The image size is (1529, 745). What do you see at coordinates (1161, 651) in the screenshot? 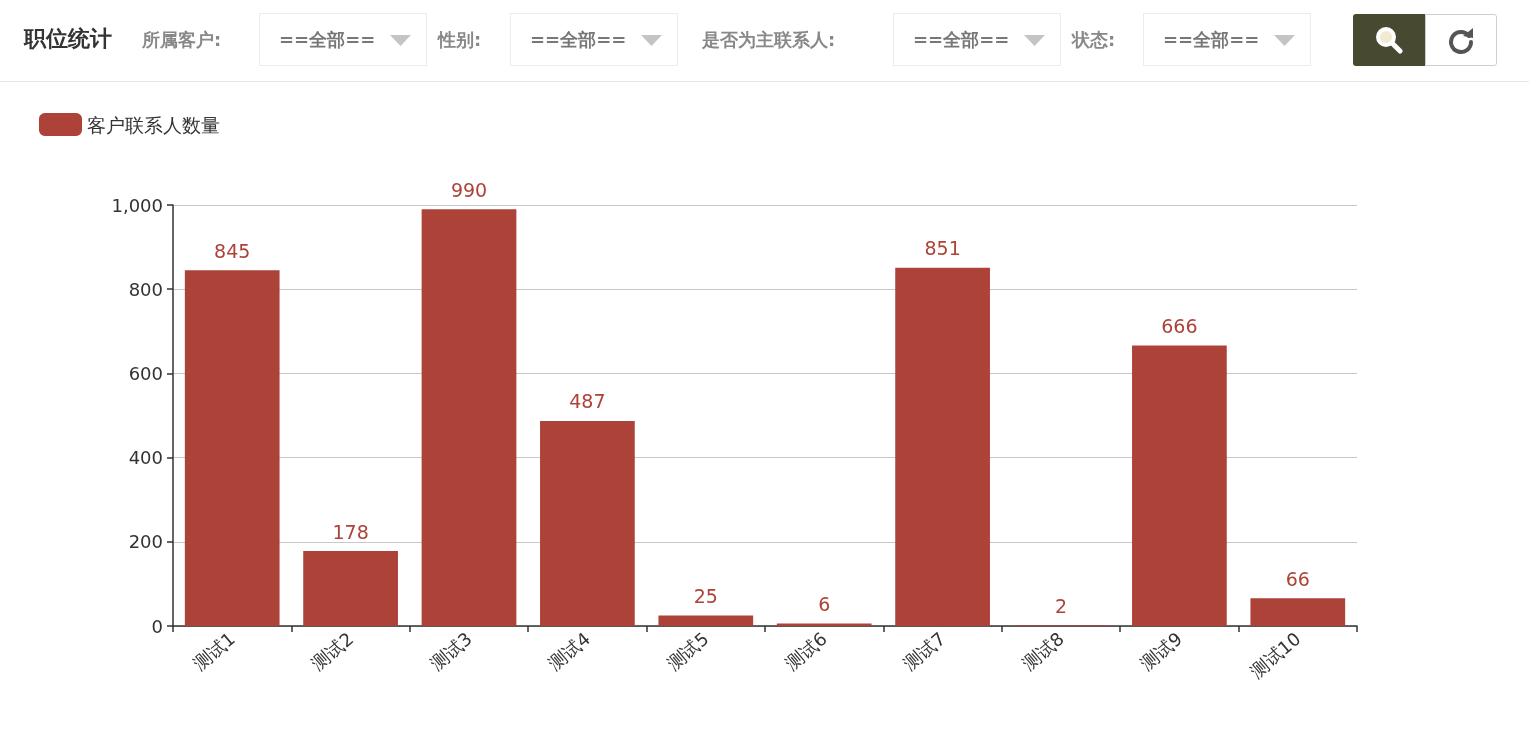
I see `x-tick-label: 测试9` at bounding box center [1161, 651].